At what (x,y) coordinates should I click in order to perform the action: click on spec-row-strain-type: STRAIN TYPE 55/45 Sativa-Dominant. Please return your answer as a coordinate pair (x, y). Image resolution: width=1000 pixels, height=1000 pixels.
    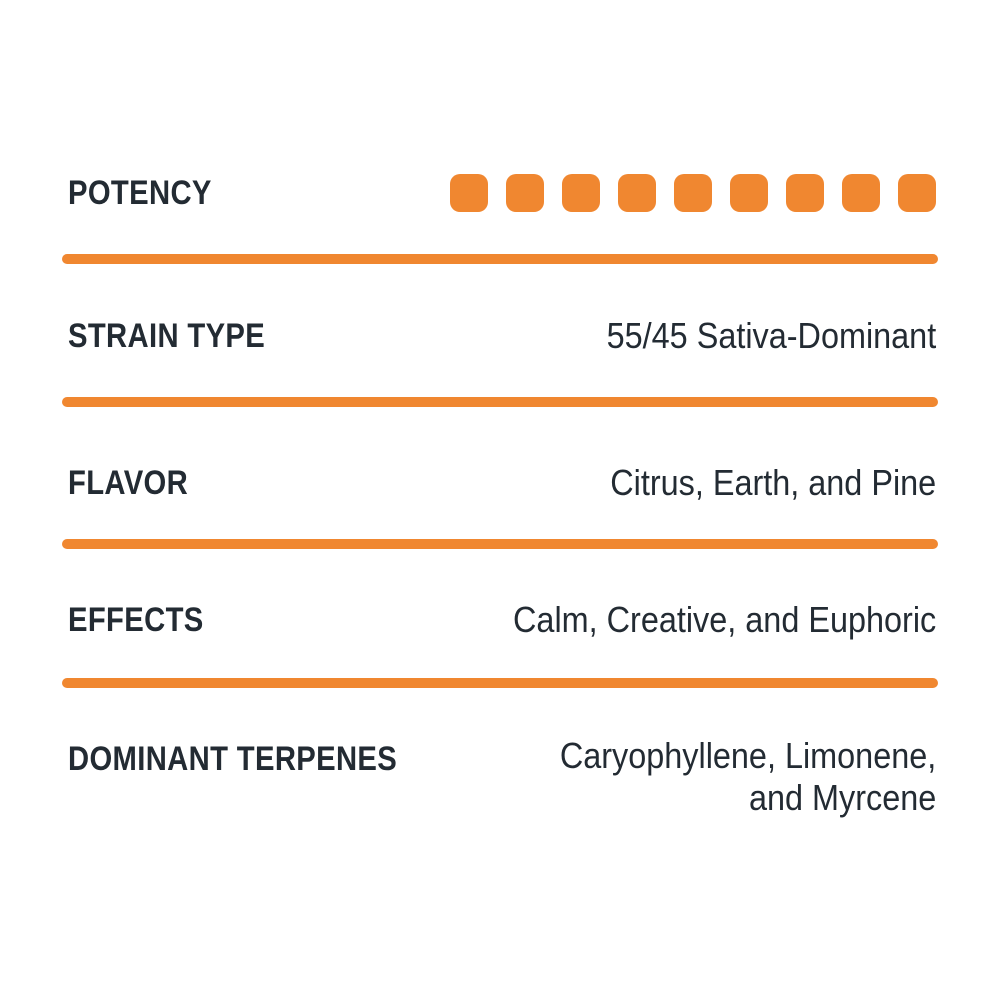
    Looking at the image, I should click on (500, 336).